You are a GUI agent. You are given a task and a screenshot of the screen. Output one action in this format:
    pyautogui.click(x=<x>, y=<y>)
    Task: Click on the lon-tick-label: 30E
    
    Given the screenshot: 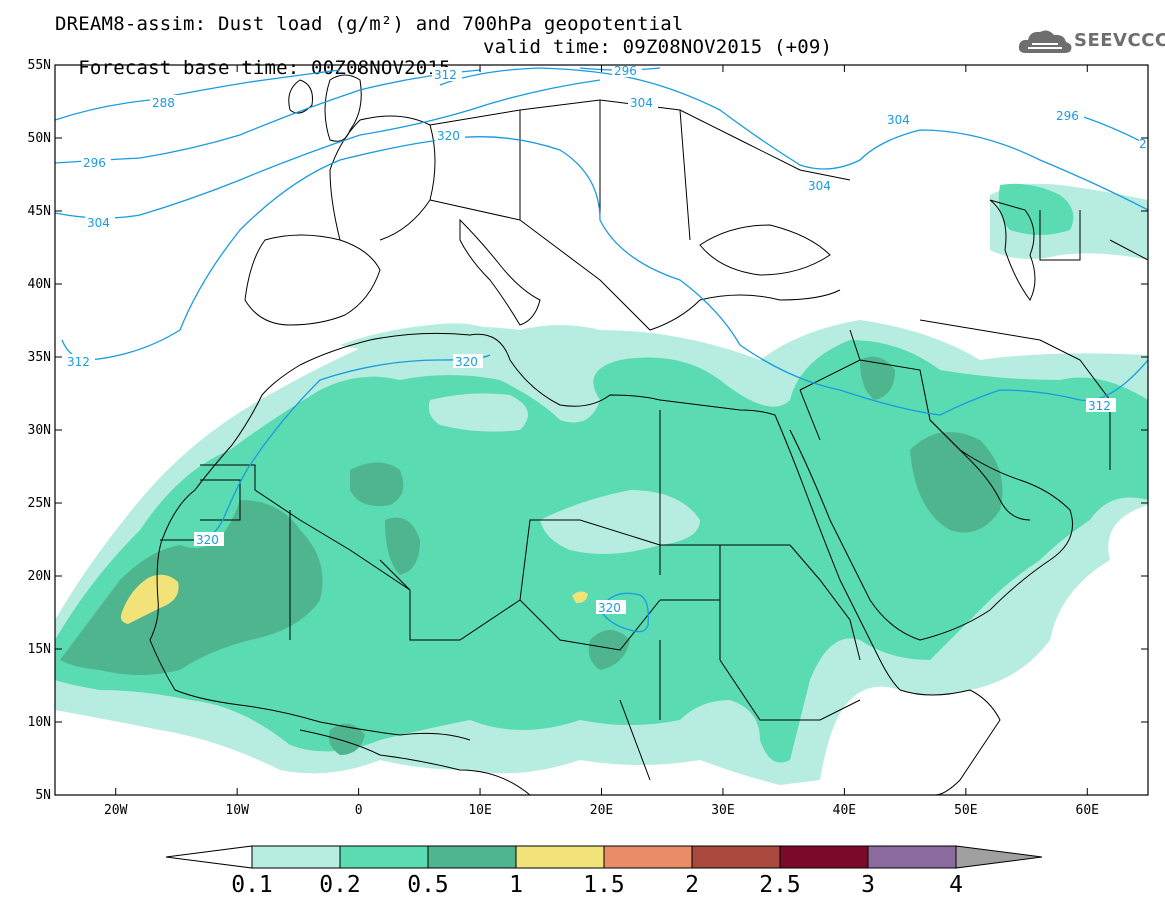 What is the action you would take?
    pyautogui.click(x=722, y=810)
    